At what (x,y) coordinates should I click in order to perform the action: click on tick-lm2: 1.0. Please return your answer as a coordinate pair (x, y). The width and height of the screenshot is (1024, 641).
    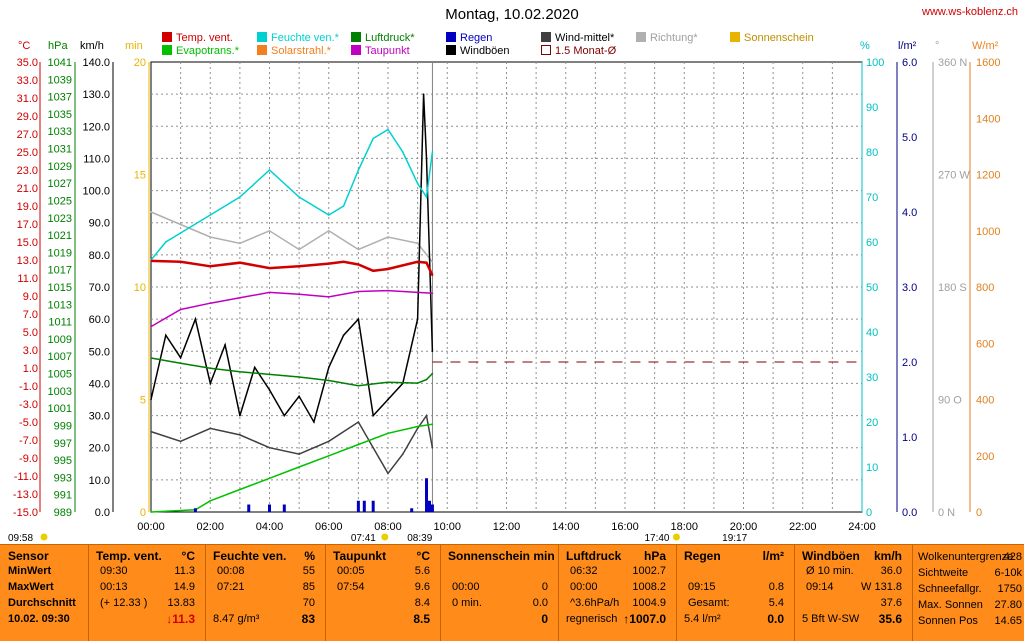
    Looking at the image, I should click on (909, 438).